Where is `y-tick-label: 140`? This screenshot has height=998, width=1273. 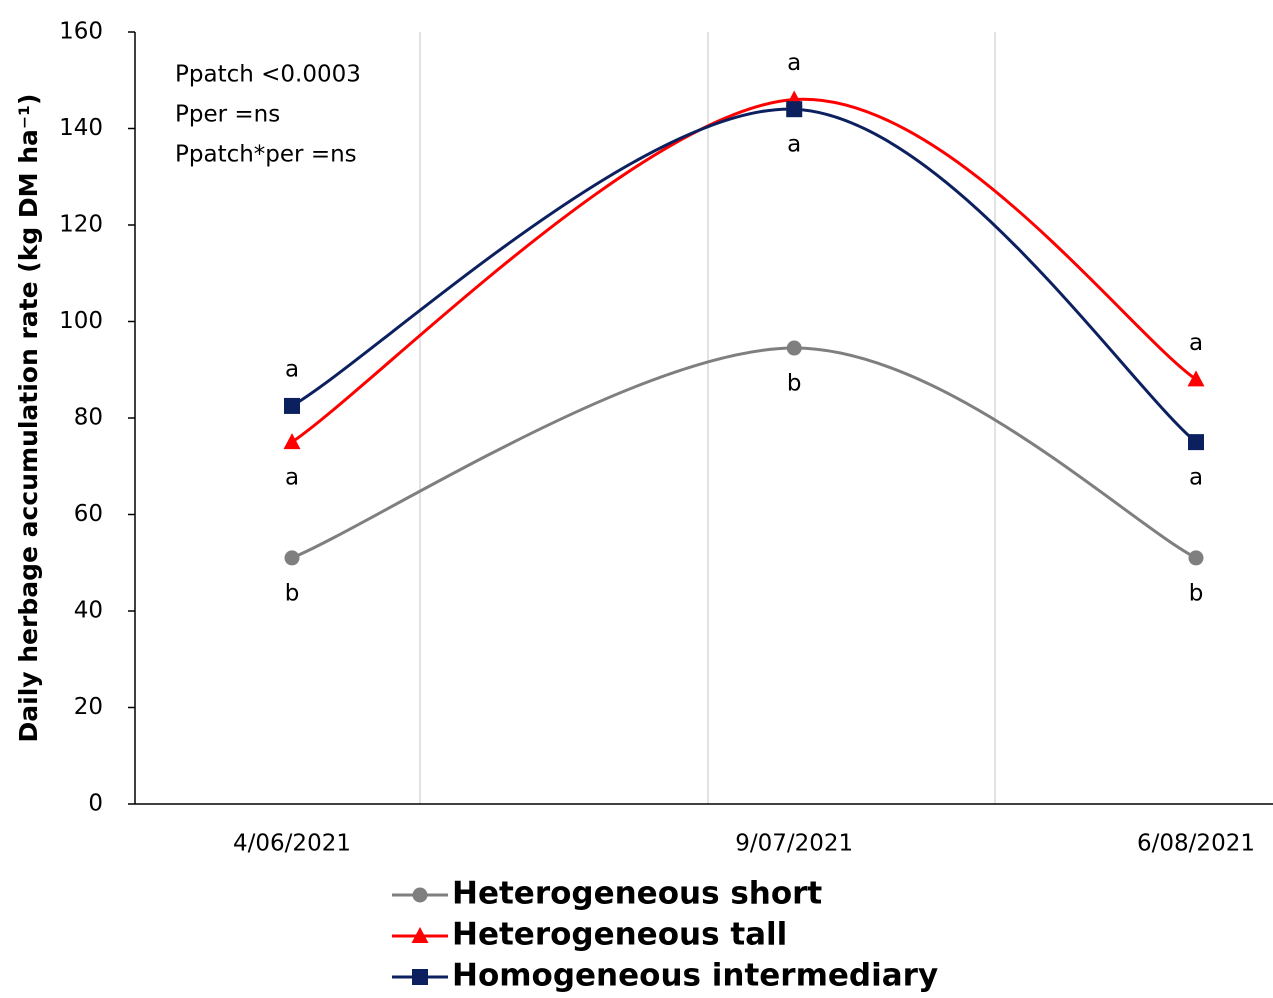
y-tick-label: 140 is located at coordinates (81, 128).